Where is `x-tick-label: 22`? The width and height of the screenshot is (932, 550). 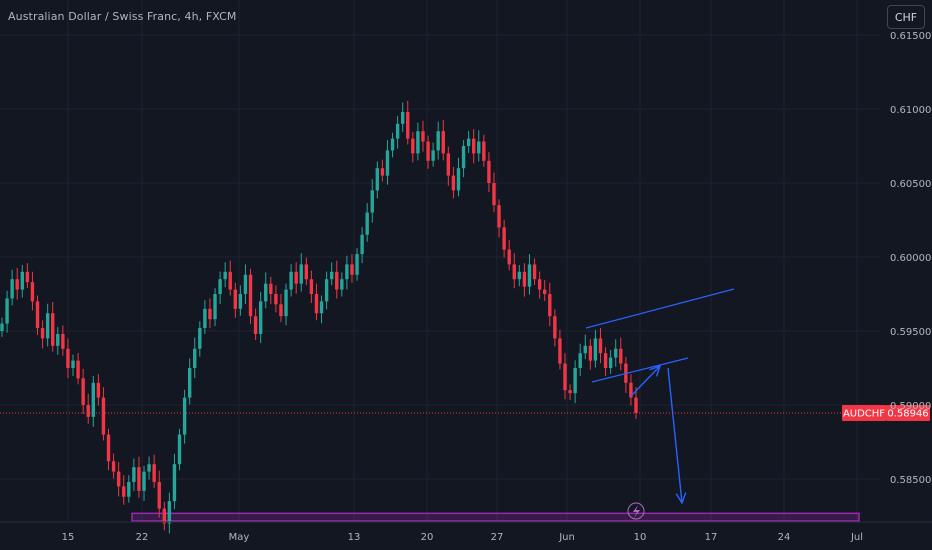
x-tick-label: 22 is located at coordinates (142, 537).